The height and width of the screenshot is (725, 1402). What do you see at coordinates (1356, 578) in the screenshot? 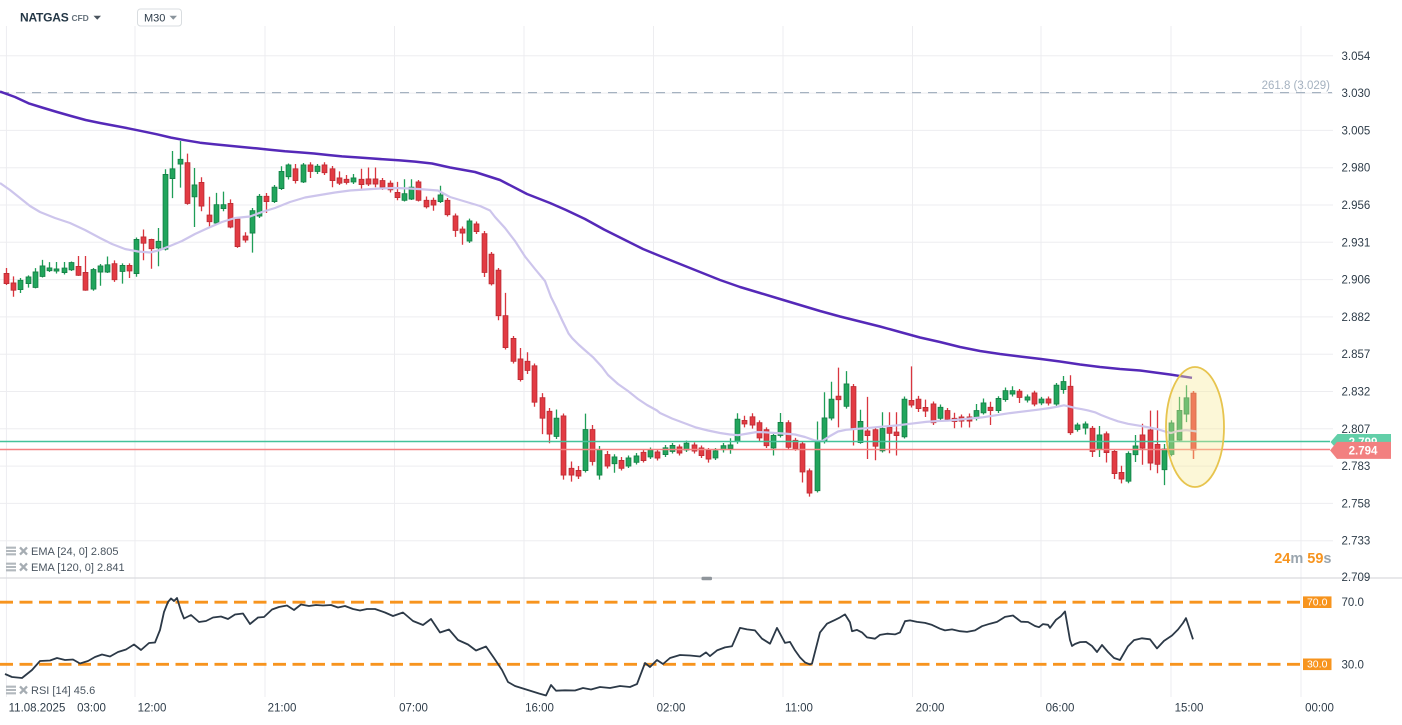
I see `svg-text: 2.709` at bounding box center [1356, 578].